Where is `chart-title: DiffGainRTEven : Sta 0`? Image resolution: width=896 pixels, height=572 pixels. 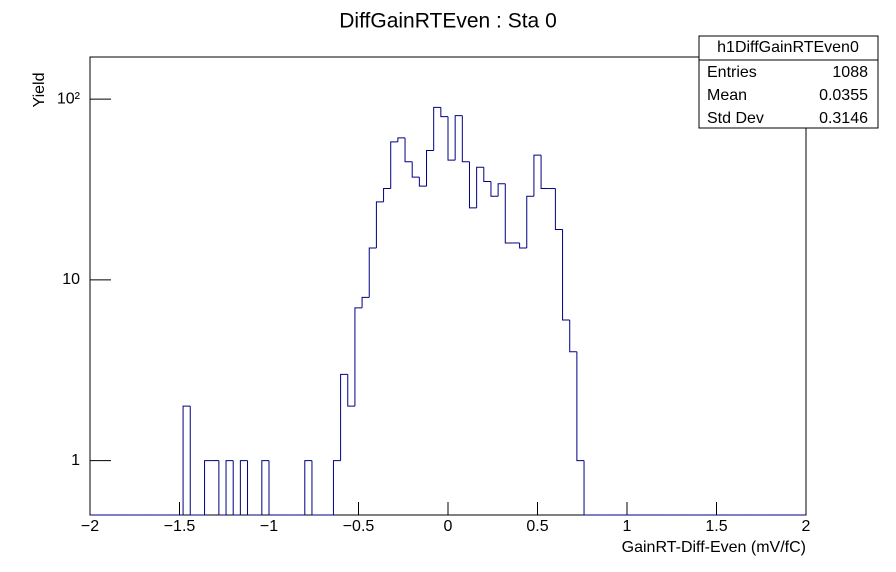 chart-title: DiffGainRTEven : Sta 0 is located at coordinates (448, 21).